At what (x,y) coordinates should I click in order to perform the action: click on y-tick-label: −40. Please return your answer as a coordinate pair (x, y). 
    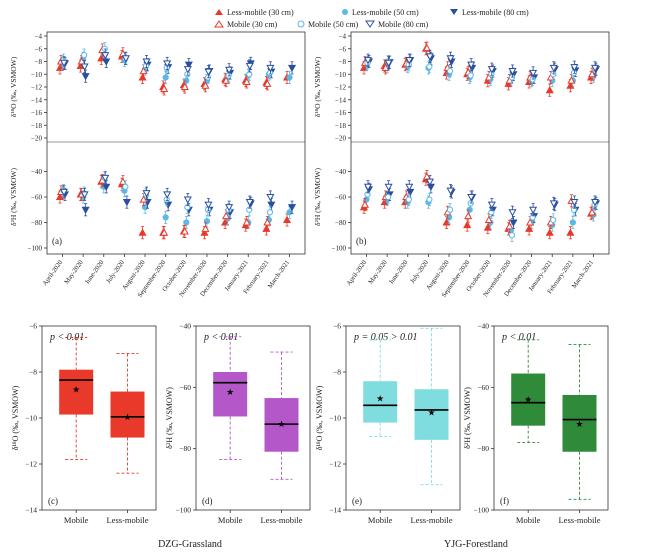
    Looking at the image, I should click on (340, 172).